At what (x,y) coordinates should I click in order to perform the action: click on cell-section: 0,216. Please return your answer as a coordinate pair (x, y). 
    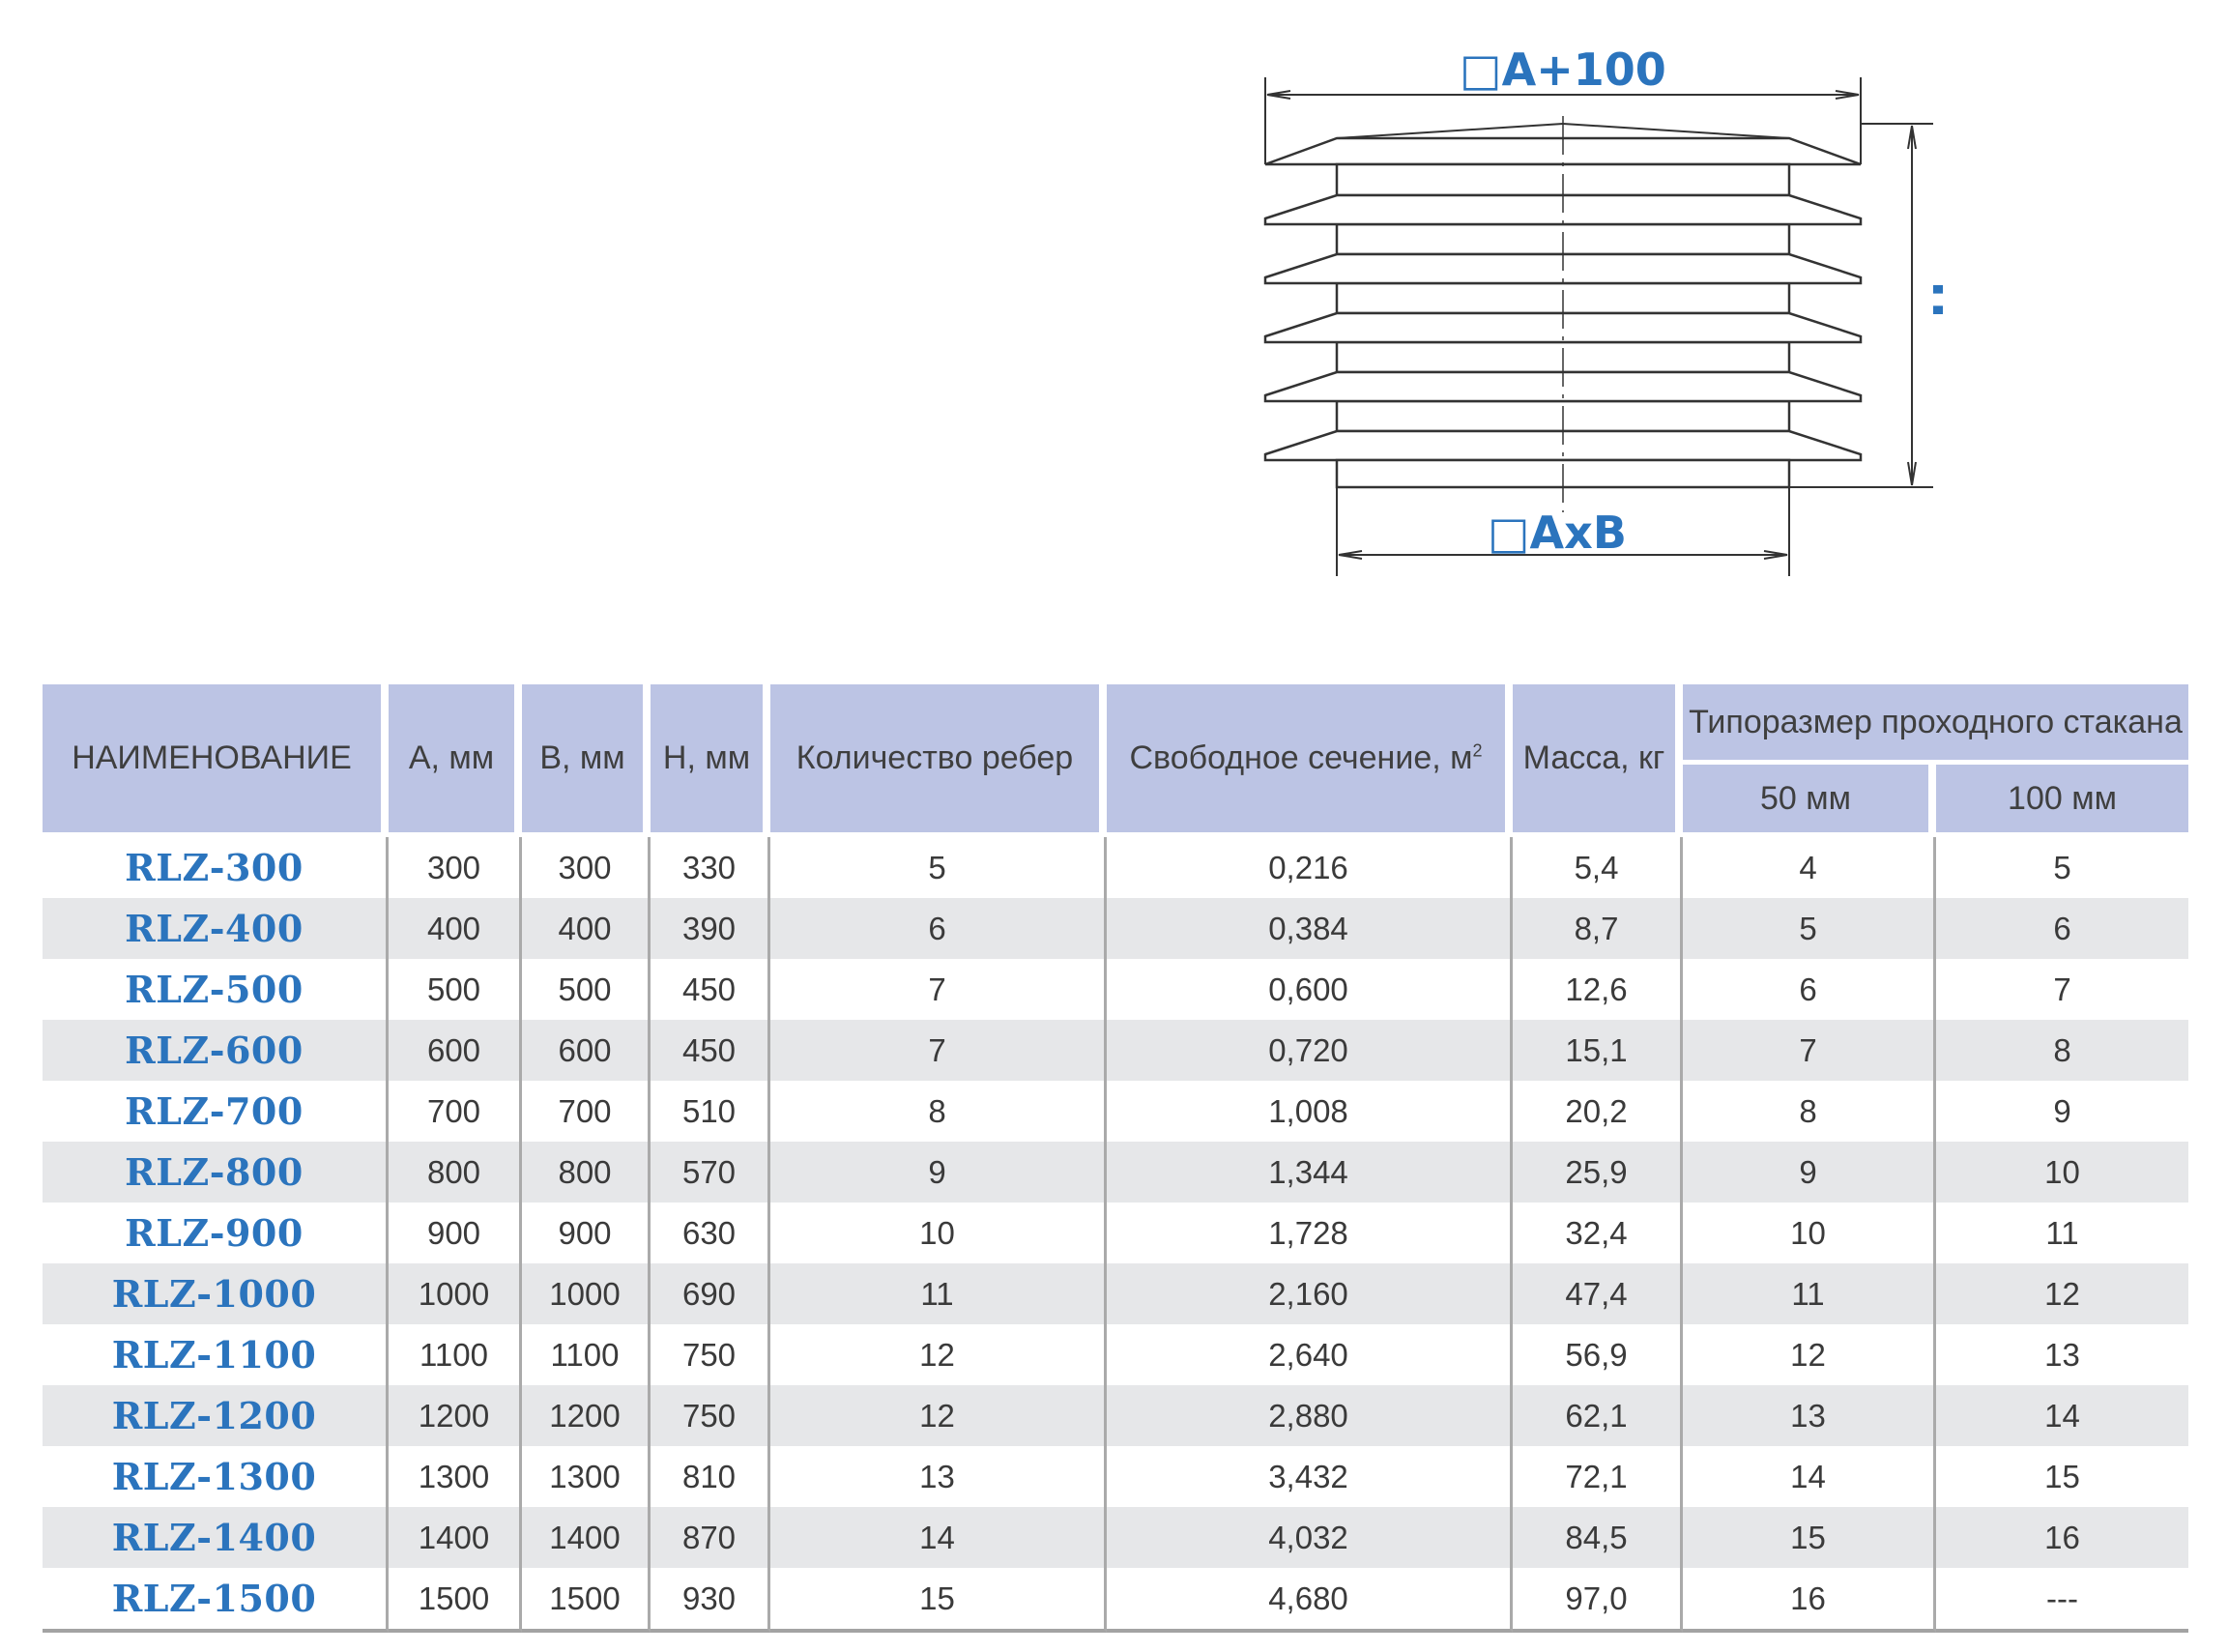
    Looking at the image, I should click on (1310, 867).